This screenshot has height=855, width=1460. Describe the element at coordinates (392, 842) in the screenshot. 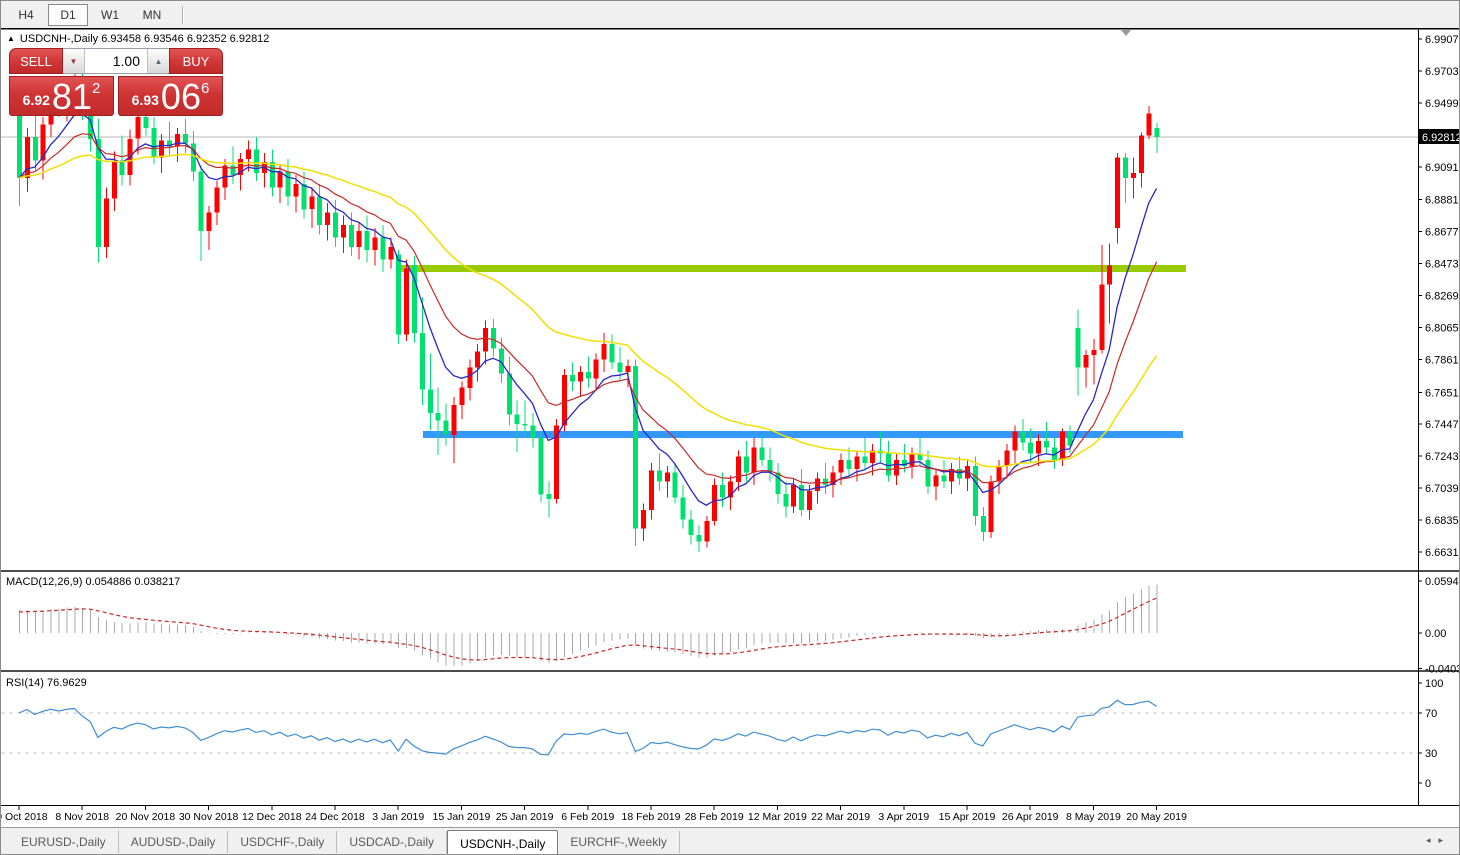

I see `tab-usdcad-daily: USDCAD-,Daily` at that location.